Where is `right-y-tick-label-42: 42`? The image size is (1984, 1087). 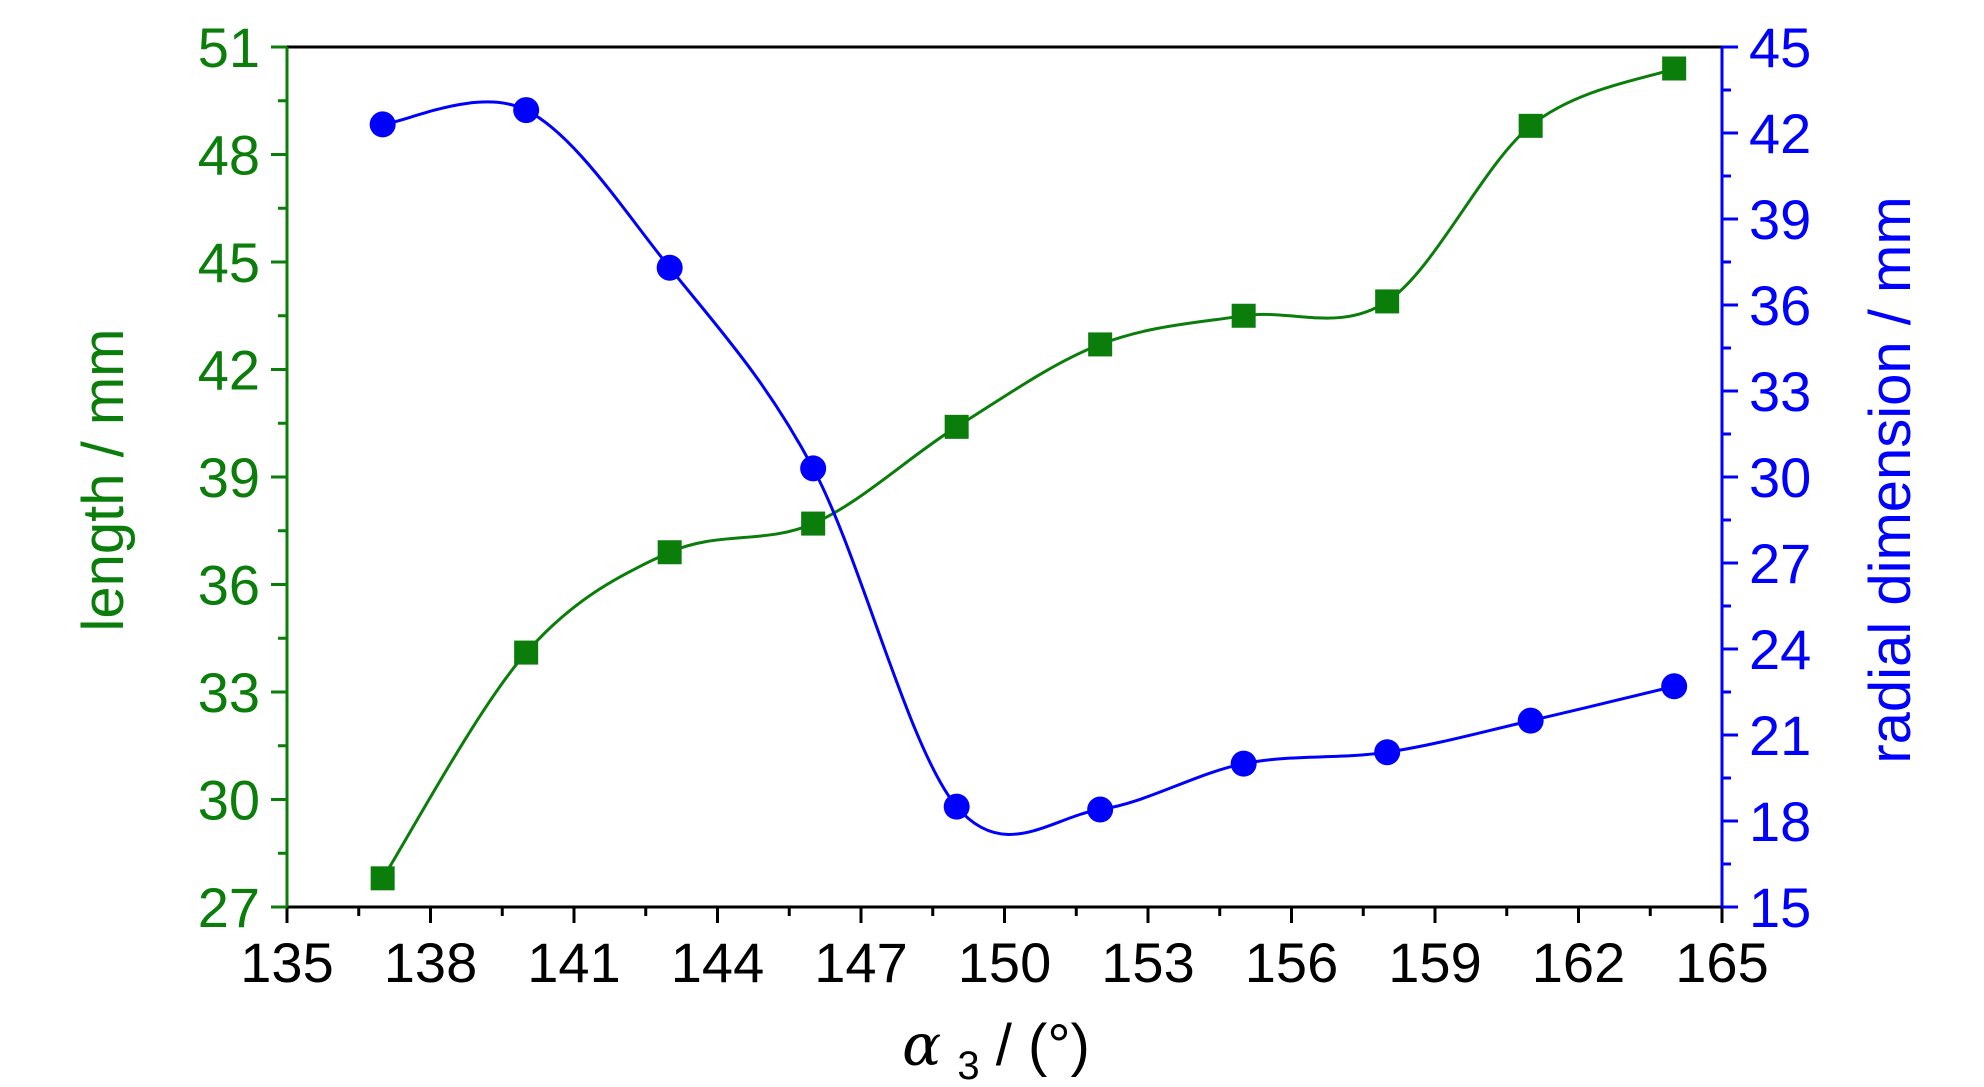
right-y-tick-label-42: 42 is located at coordinates (1780, 133).